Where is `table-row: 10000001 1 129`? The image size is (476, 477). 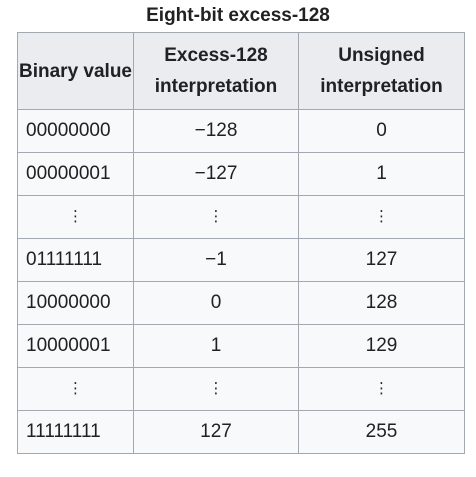 table-row: 10000001 1 129 is located at coordinates (241, 346).